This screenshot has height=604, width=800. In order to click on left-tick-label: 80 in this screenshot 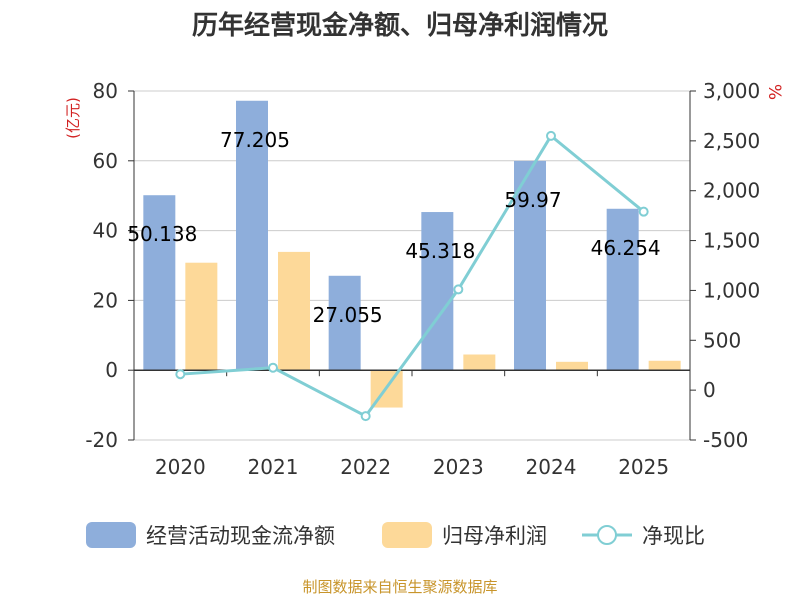, I will do `click(105, 91)`.